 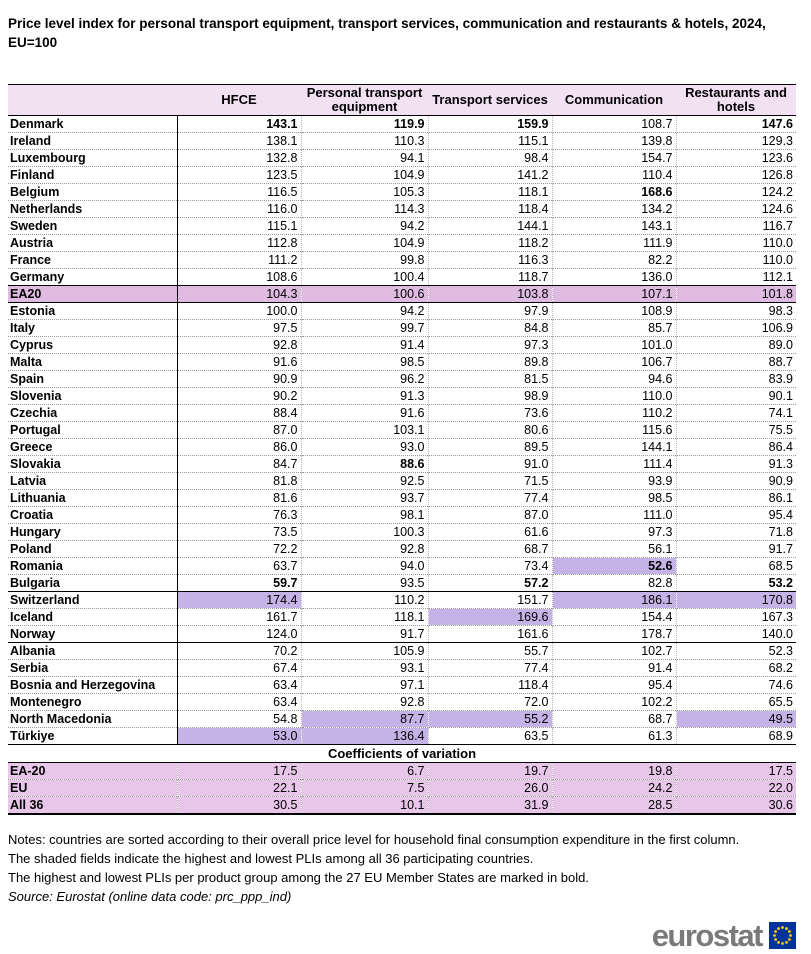 I want to click on table-row: Spain 90.9 96.2 81.5 94.6 83.9, so click(x=402, y=379).